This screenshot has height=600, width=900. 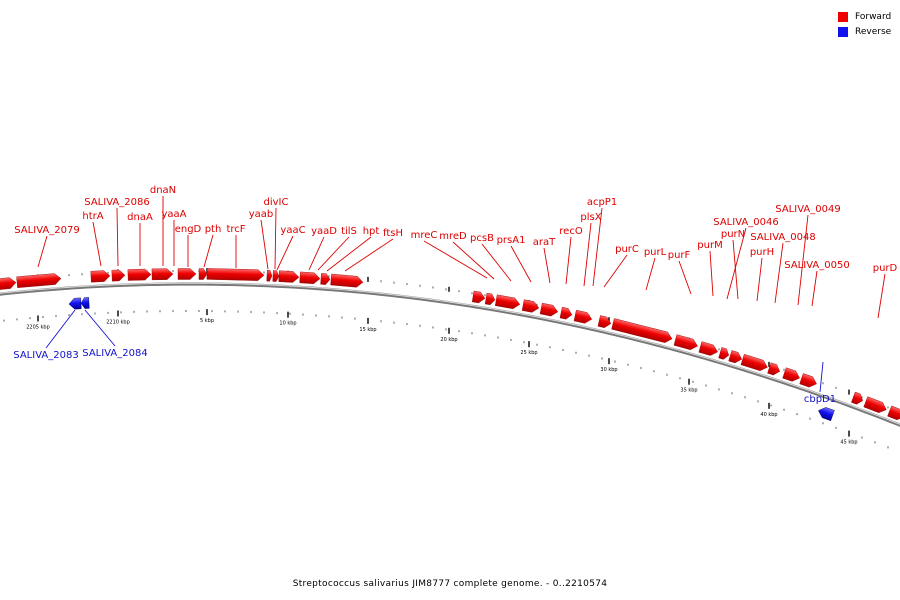 I want to click on forward-gene-label: engD, so click(x=188, y=229).